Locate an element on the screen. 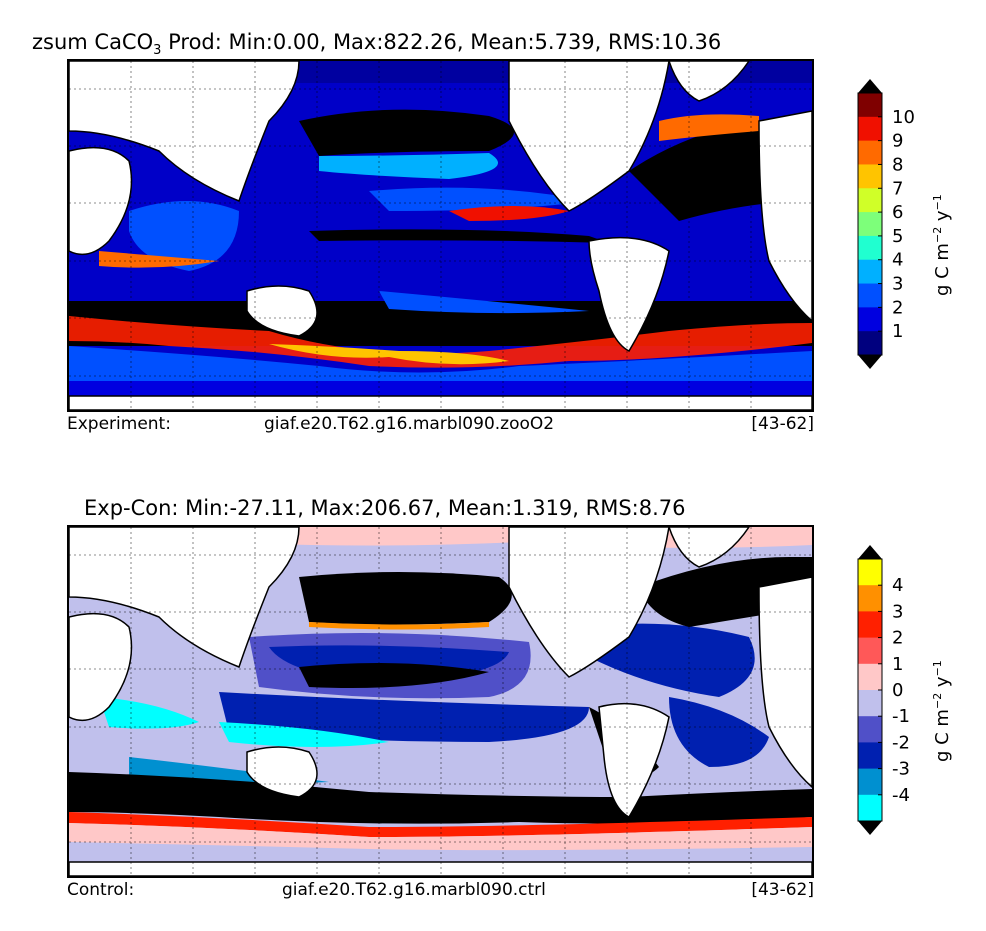 Image resolution: width=986 pixels, height=931 pixels. top-colorbar-label: g C m−2 y−1 is located at coordinates (942, 245).